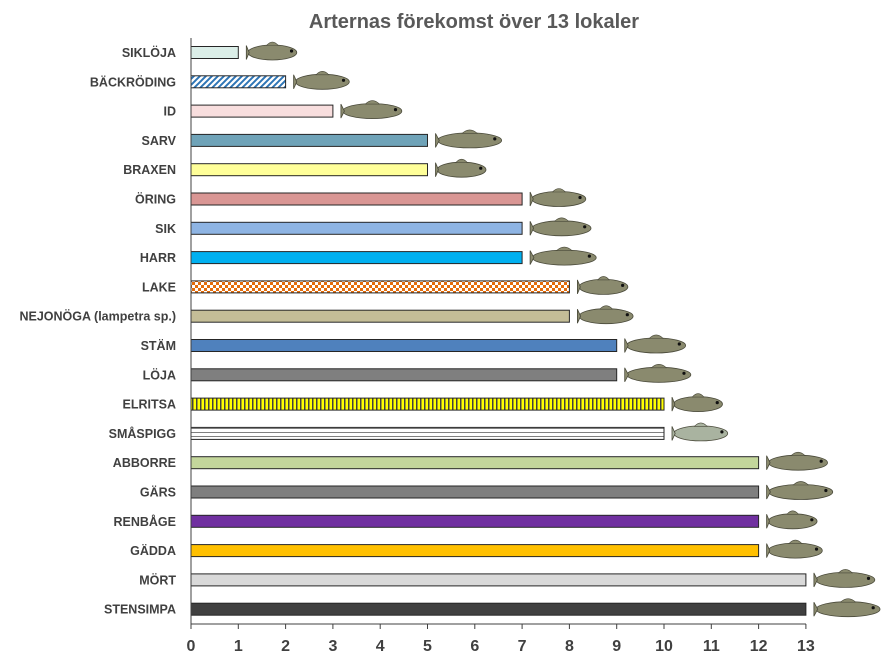  Describe the element at coordinates (159, 287) in the screenshot. I see `category-label: LAKE` at that location.